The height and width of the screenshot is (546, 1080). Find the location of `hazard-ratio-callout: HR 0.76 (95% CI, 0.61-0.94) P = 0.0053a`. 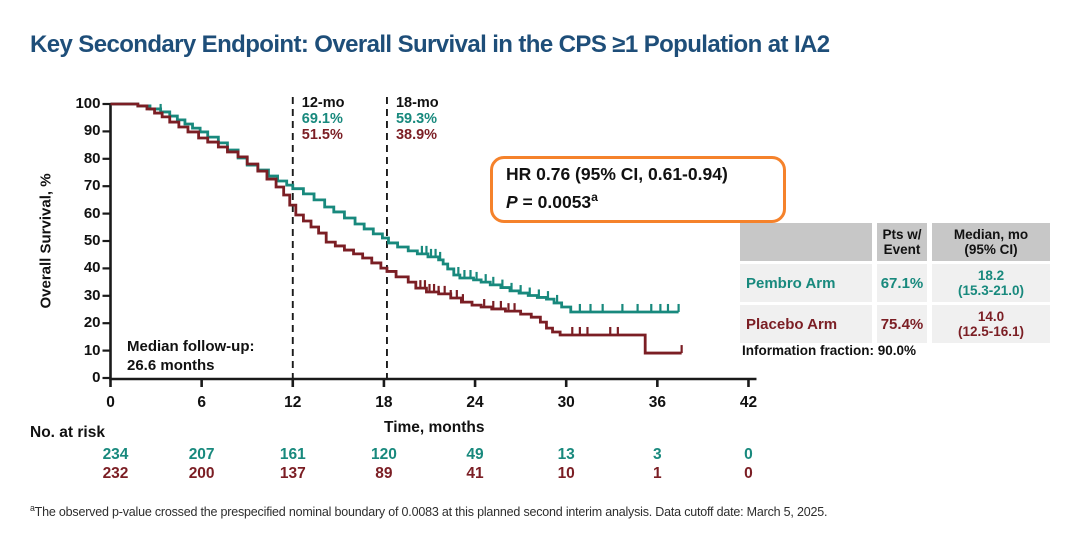

hazard-ratio-callout: HR 0.76 (95% CI, 0.61-0.94) P = 0.0053a is located at coordinates (638, 189).